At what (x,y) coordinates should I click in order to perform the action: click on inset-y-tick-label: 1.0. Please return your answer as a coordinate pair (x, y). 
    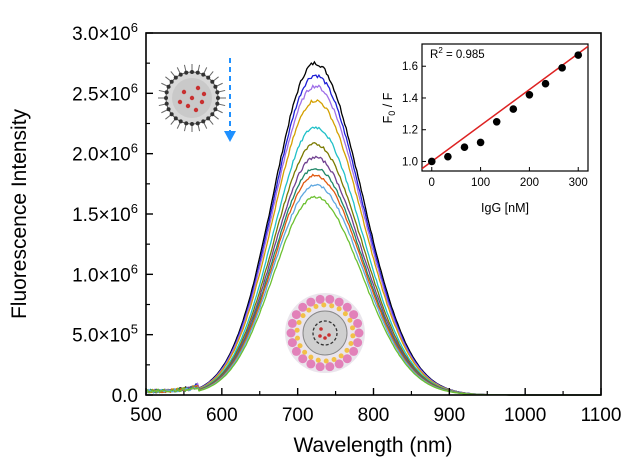
    Looking at the image, I should click on (410, 162).